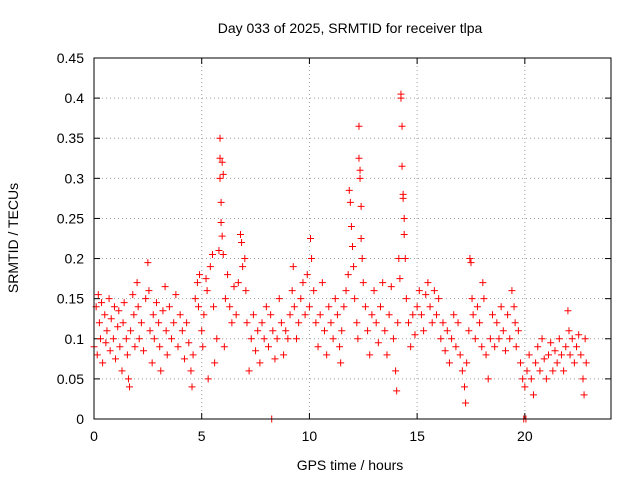 The height and width of the screenshot is (480, 640). Describe the element at coordinates (70, 218) in the screenshot. I see `y-tick-label: 0.25` at that location.